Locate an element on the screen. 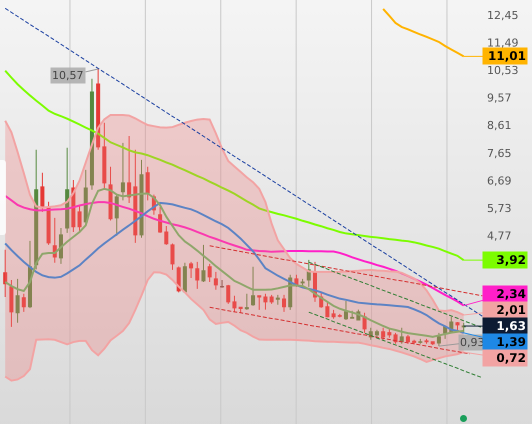 This screenshot has height=424, width=532. text: 10,57 is located at coordinates (68, 75).